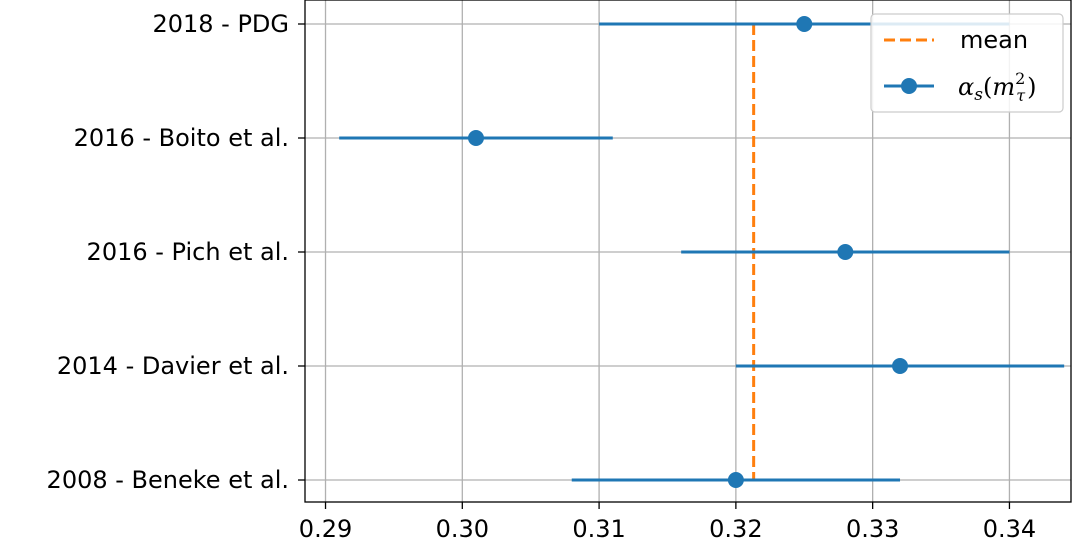 The image size is (1073, 549). I want to click on y-tick-label: 2016 - Pich et al., so click(188, 252).